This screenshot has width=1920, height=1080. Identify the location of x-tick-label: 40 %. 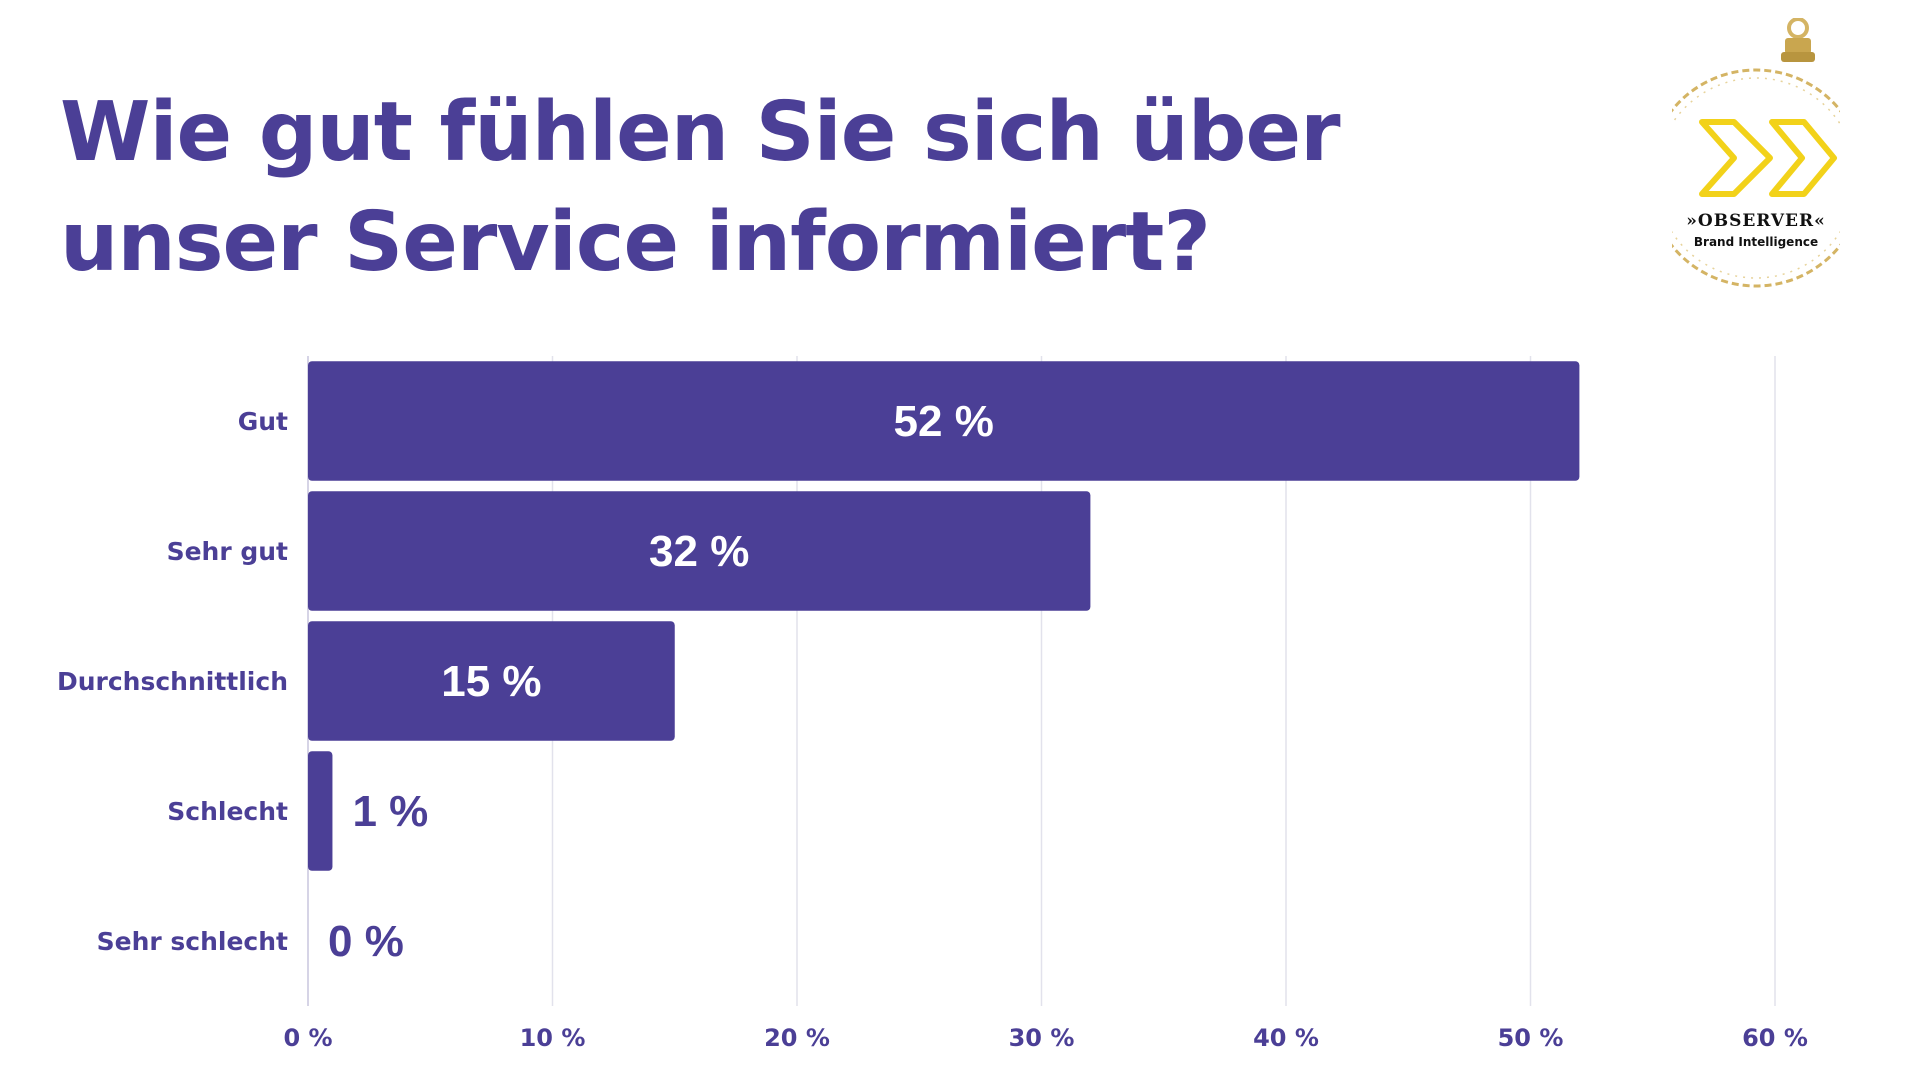
(1286, 1038).